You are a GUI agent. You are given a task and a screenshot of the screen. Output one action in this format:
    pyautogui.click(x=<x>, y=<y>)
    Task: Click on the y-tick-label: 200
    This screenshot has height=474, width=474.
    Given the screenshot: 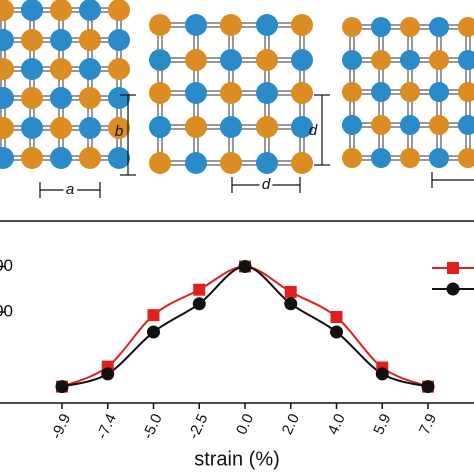 What is the action you would take?
    pyautogui.click(x=6, y=310)
    